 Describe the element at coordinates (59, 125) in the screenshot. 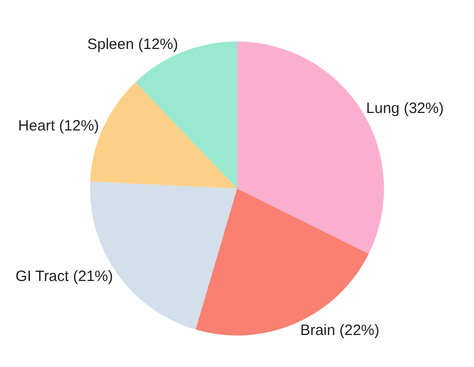

I see `slice-label: Heart (12%)` at that location.